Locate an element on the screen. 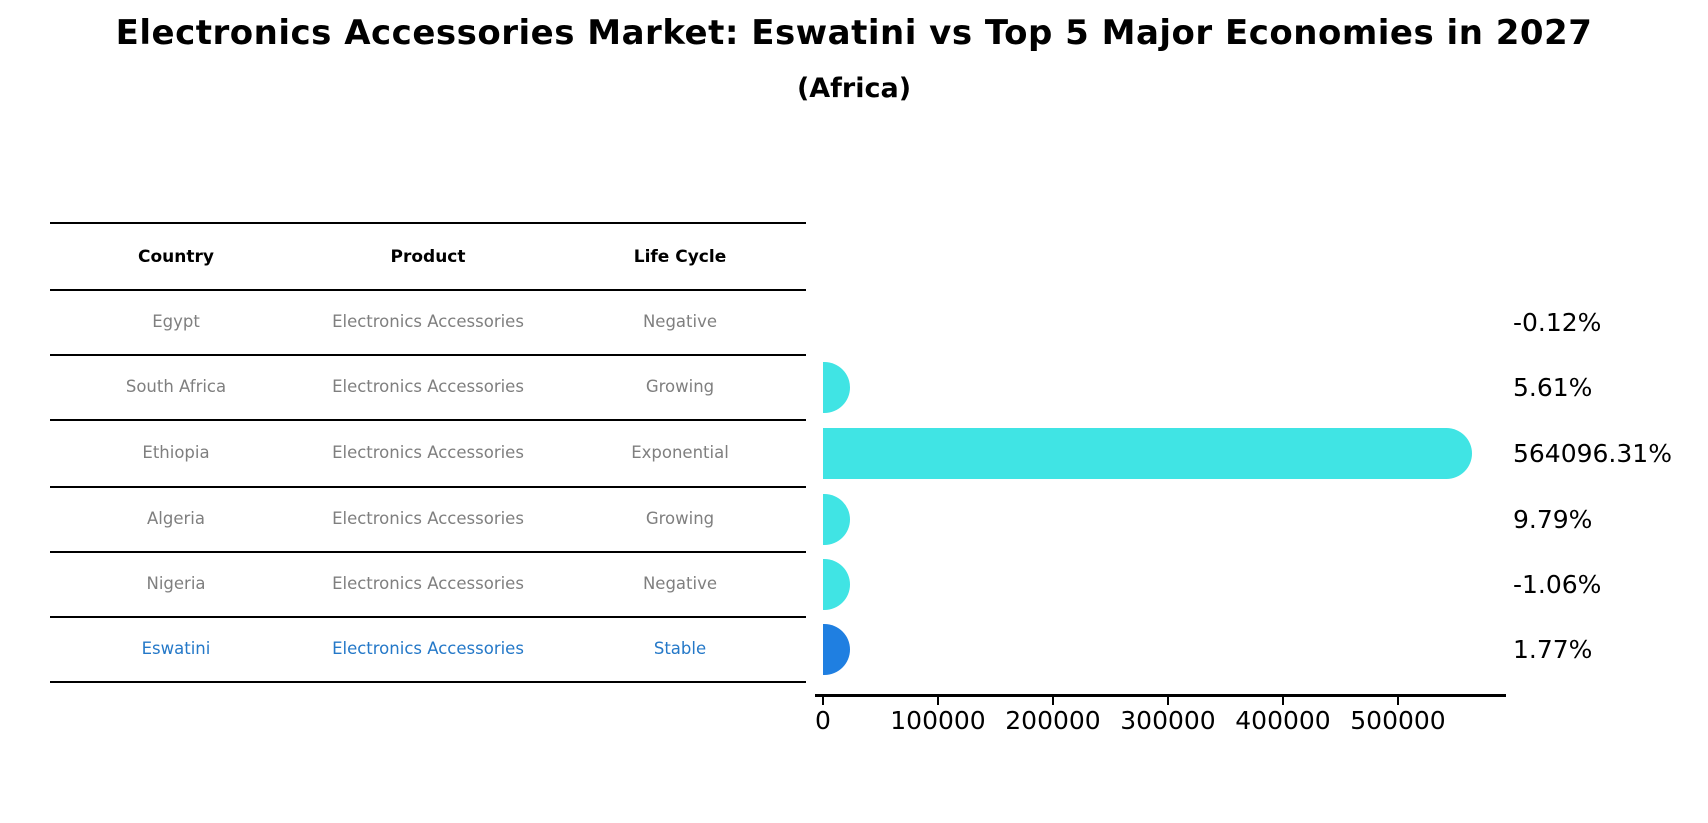  bar-value-label-eswatini: 1.77% is located at coordinates (1553, 649).